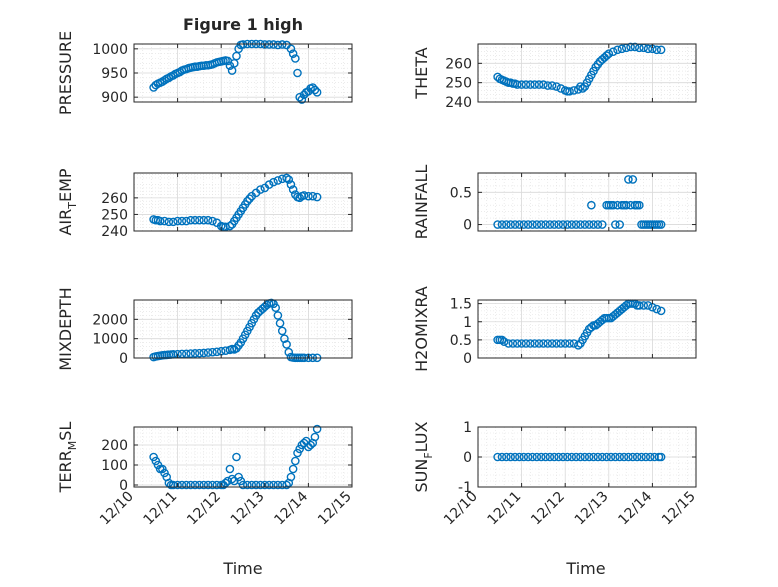 This screenshot has height=587, width=778. What do you see at coordinates (110, 320) in the screenshot?
I see `mixdepth-y-tick-label: 2000` at bounding box center [110, 320].